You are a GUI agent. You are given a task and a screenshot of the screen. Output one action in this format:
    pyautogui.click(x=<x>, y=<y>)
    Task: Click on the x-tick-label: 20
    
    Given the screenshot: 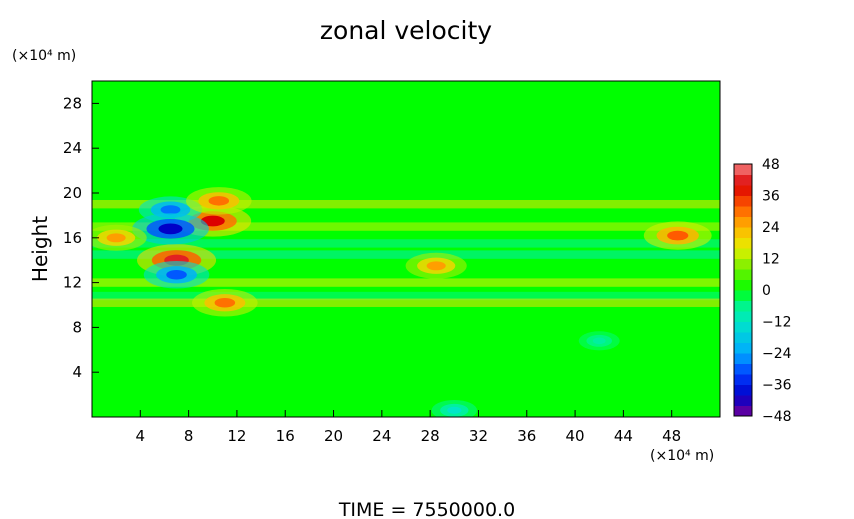 What is the action you would take?
    pyautogui.click(x=333, y=436)
    